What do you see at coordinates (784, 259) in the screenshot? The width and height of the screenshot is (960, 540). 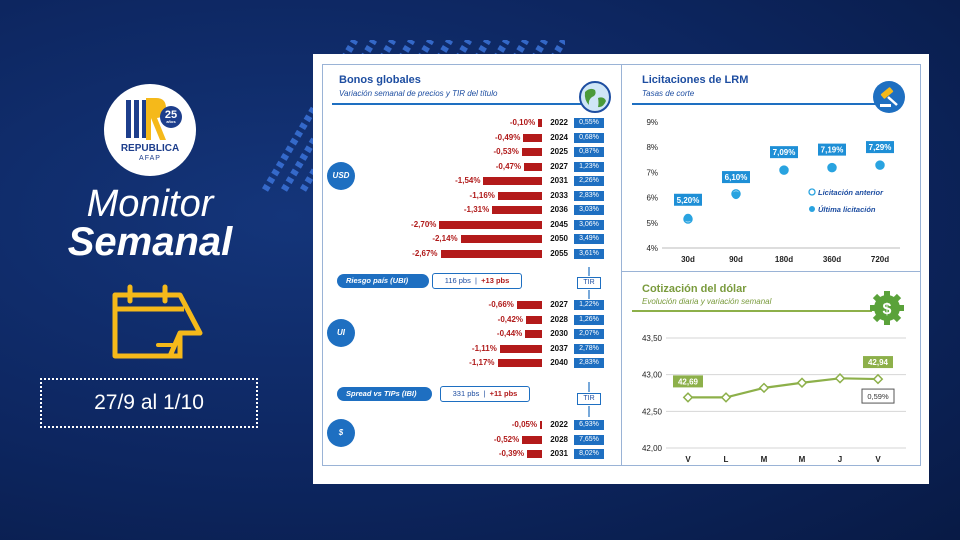 I see `lrm-x-tick: 180d` at bounding box center [784, 259].